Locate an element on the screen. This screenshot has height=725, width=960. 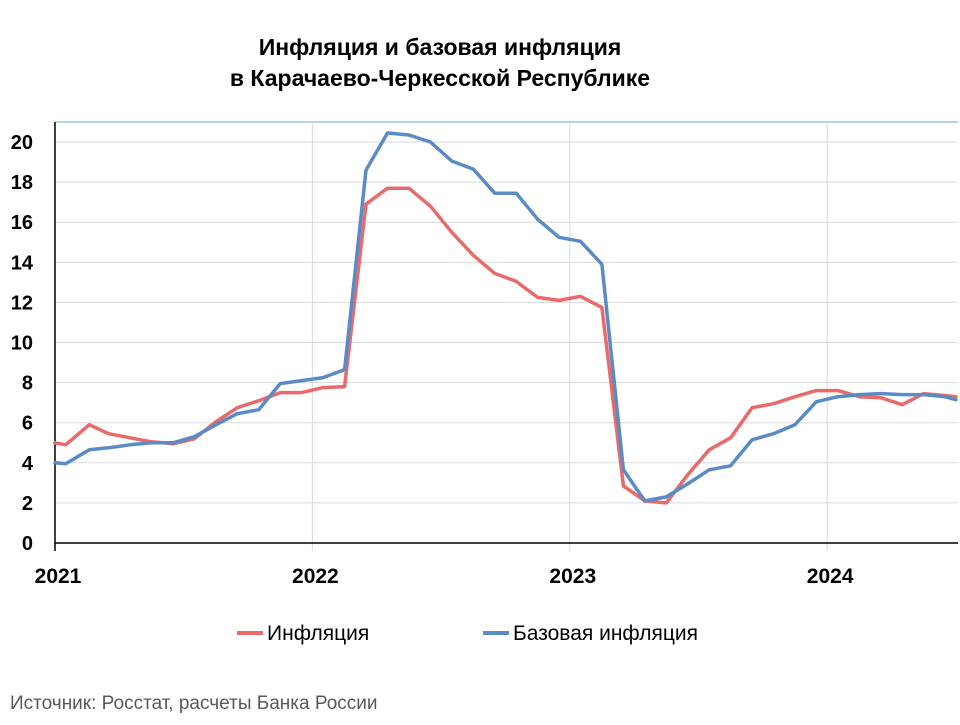
y-tick-label: 10 is located at coordinates (22, 344).